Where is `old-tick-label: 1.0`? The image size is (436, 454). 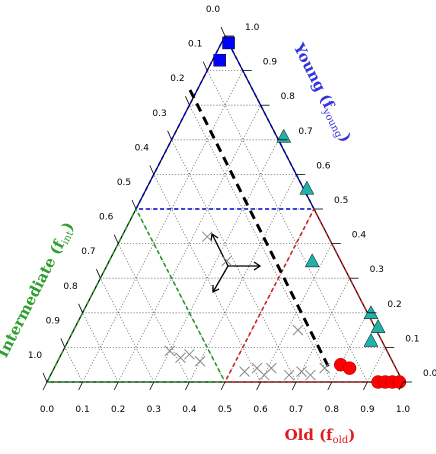
old-tick-label: 1.0 is located at coordinates (403, 410).